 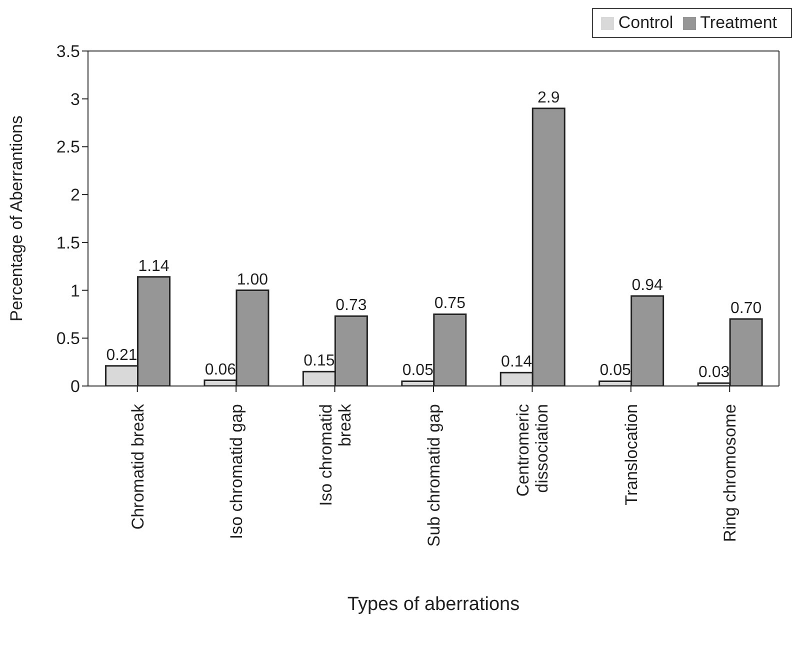 What do you see at coordinates (646, 22) in the screenshot?
I see `legend-label: Control` at bounding box center [646, 22].